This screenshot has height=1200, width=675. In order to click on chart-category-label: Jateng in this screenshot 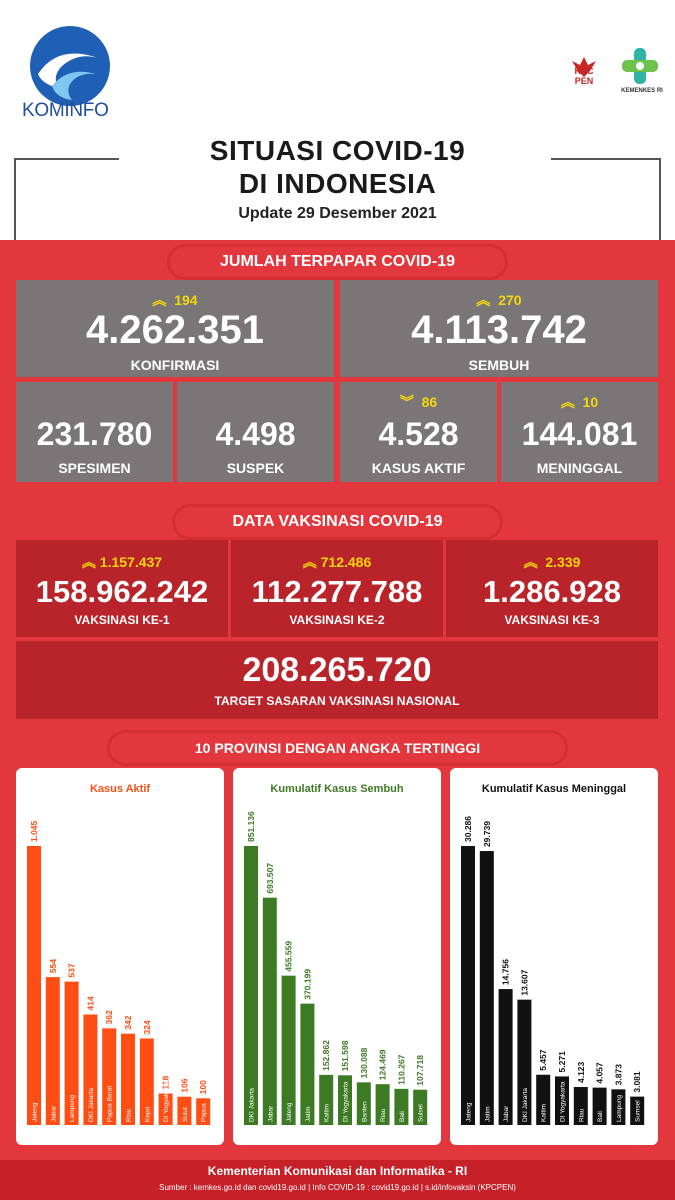, I will do `click(469, 1112)`.